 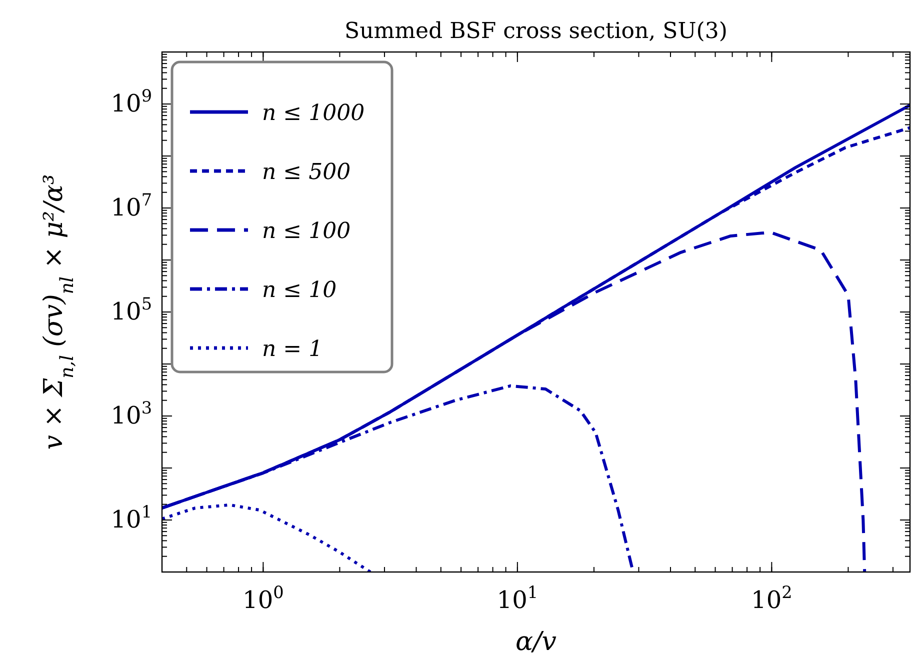 I want to click on y-tick-label: 10$^{5}$, so click(x=131, y=310).